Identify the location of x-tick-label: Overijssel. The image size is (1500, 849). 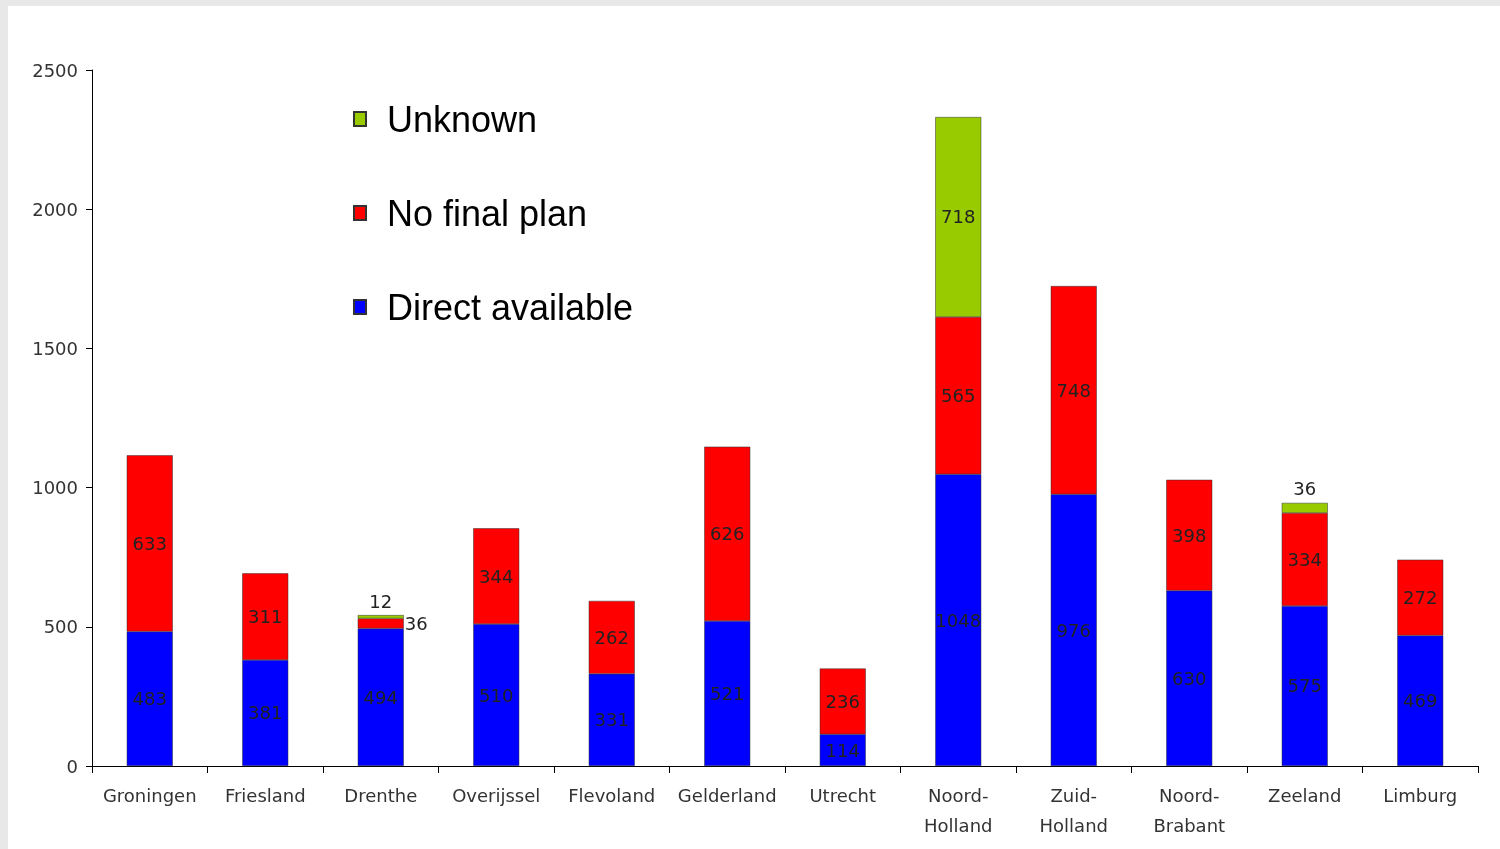
(496, 795).